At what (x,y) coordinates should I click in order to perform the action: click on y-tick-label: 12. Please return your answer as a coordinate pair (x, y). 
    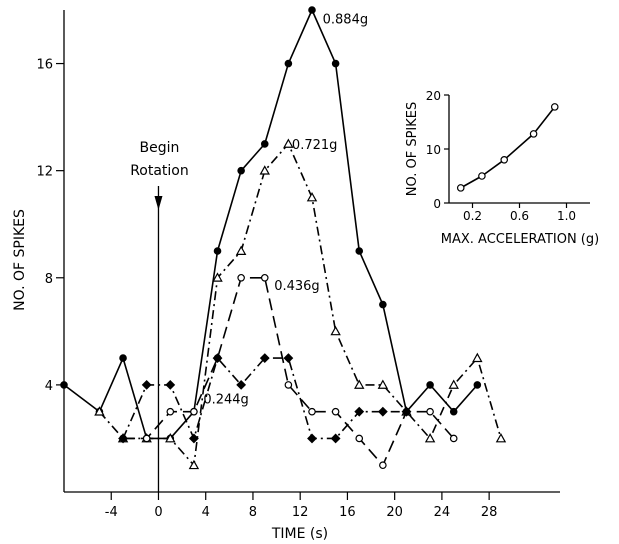
    Looking at the image, I should click on (44, 172).